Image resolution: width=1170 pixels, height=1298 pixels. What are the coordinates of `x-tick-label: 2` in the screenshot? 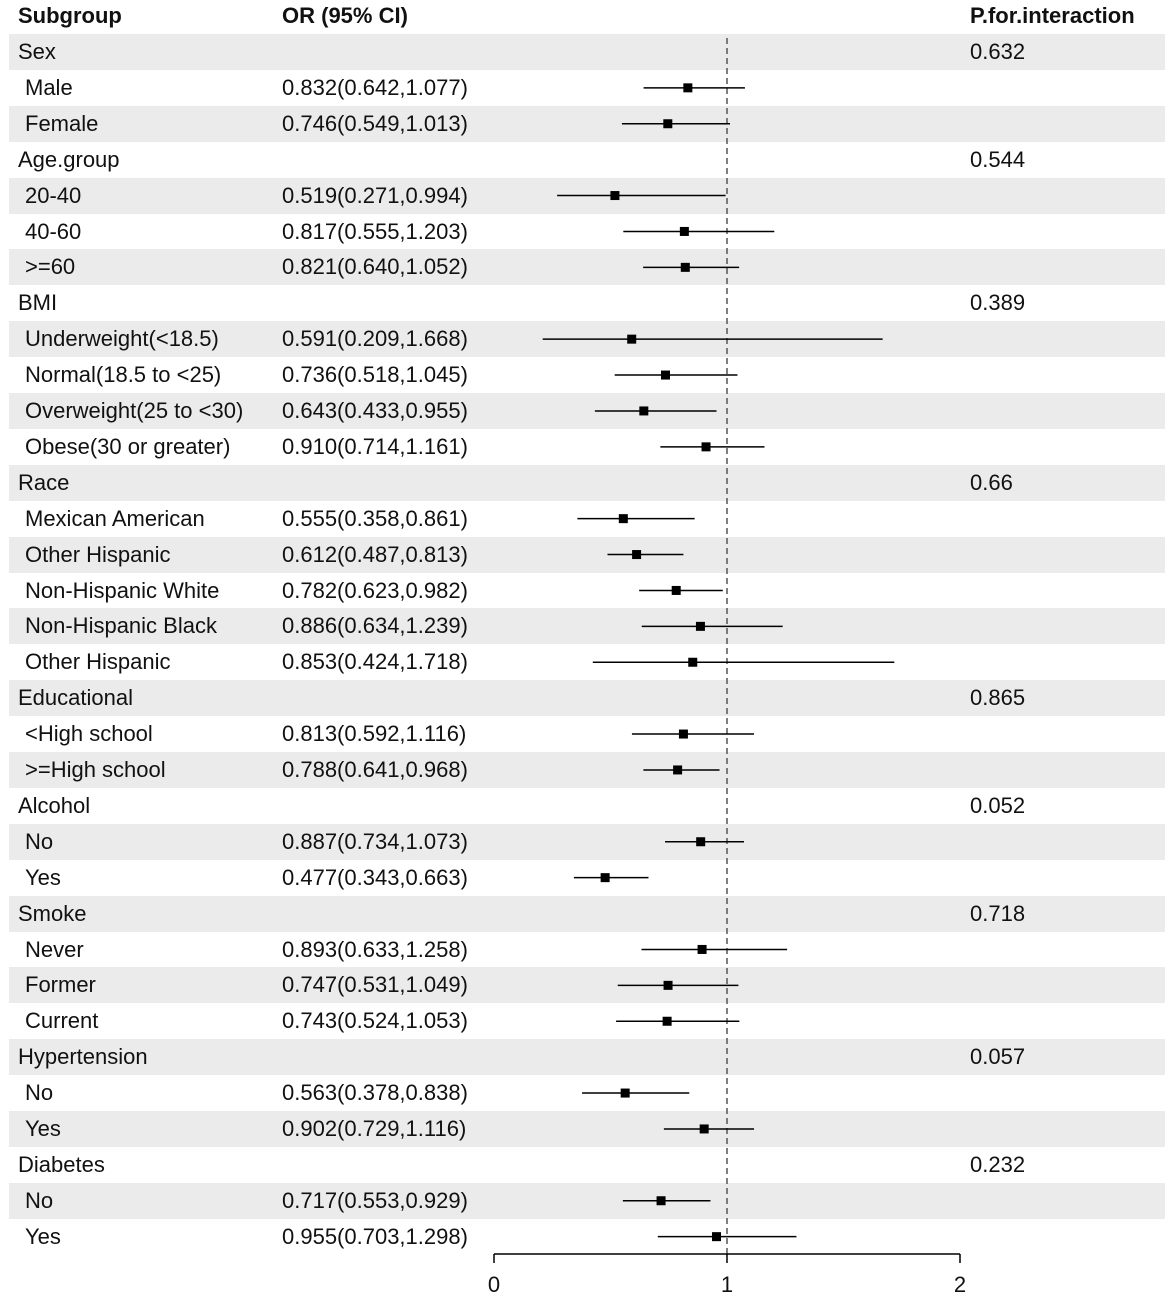 It's located at (960, 1284).